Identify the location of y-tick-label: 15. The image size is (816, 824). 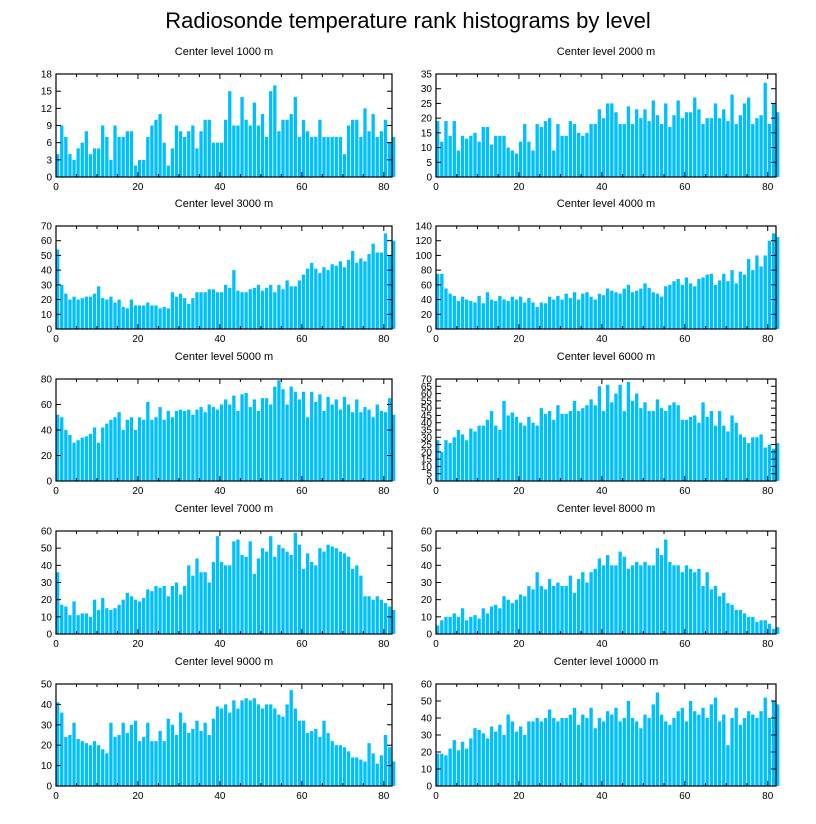
(427, 133).